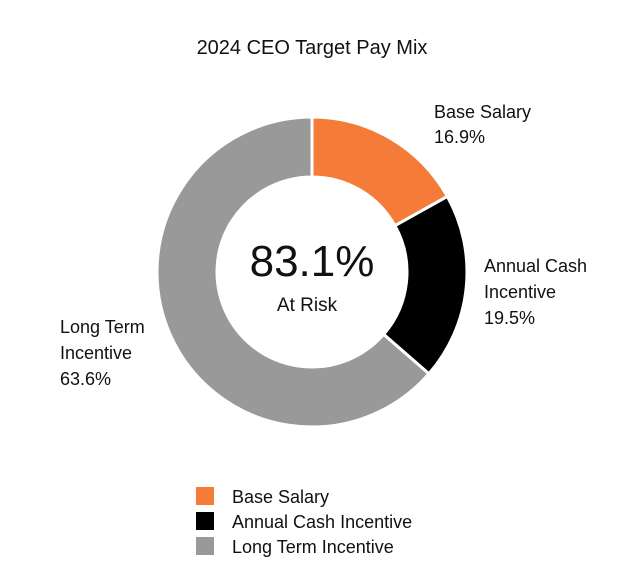 This screenshot has height=576, width=624. I want to click on center-label: At Risk, so click(307, 305).